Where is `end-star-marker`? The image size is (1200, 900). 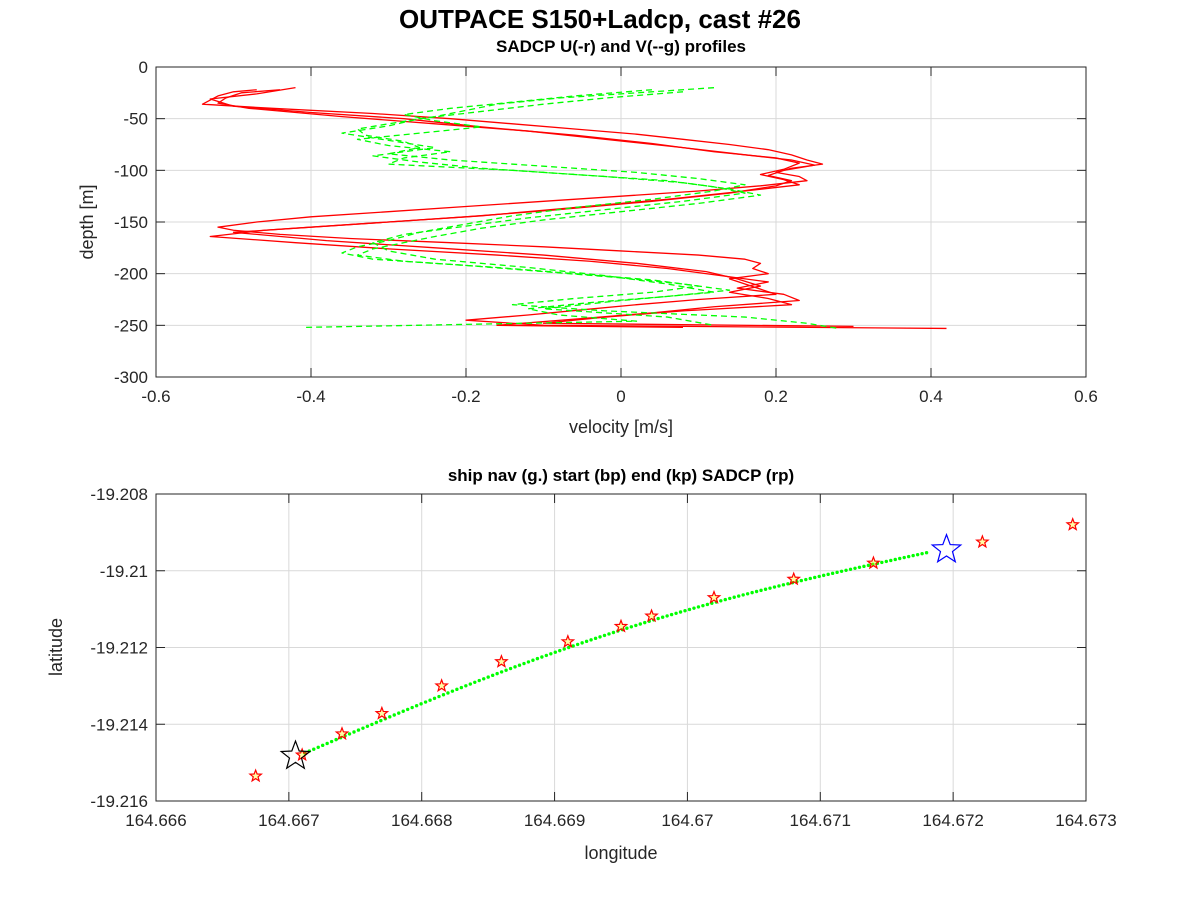 end-star-marker is located at coordinates (295, 754).